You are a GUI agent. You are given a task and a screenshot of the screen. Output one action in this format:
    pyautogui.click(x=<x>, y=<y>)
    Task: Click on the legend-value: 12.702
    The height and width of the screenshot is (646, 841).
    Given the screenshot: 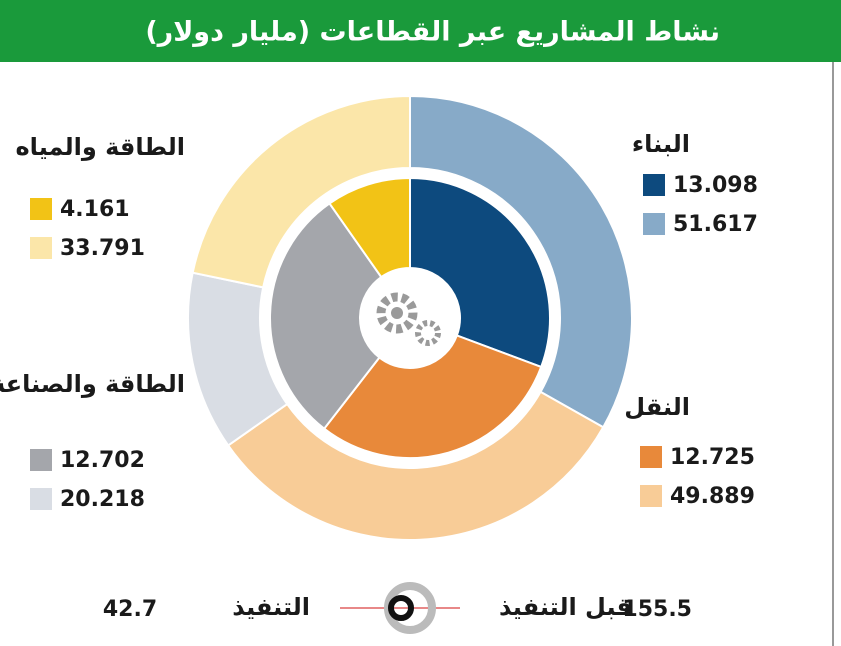 What is the action you would take?
    pyautogui.click(x=102, y=460)
    